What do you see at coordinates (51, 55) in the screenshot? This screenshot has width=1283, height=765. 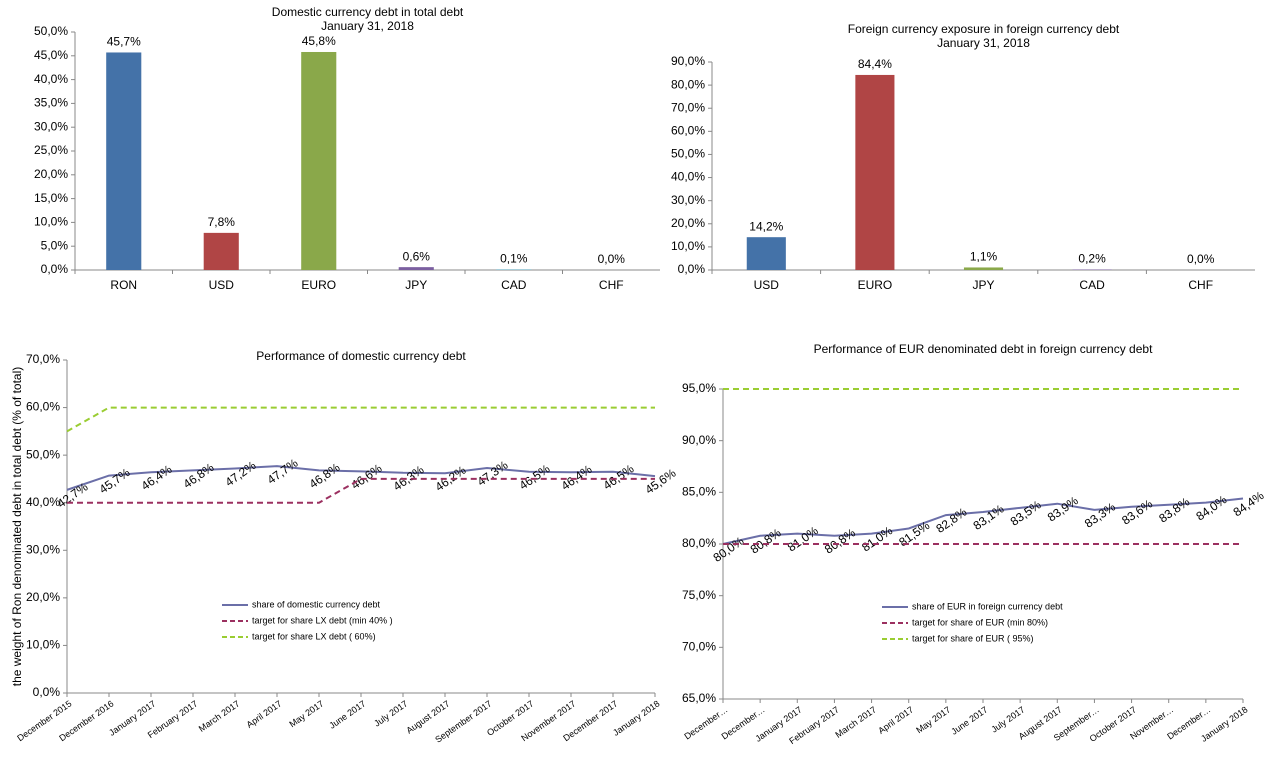 I see `y-tick-label: 45,0%` at bounding box center [51, 55].